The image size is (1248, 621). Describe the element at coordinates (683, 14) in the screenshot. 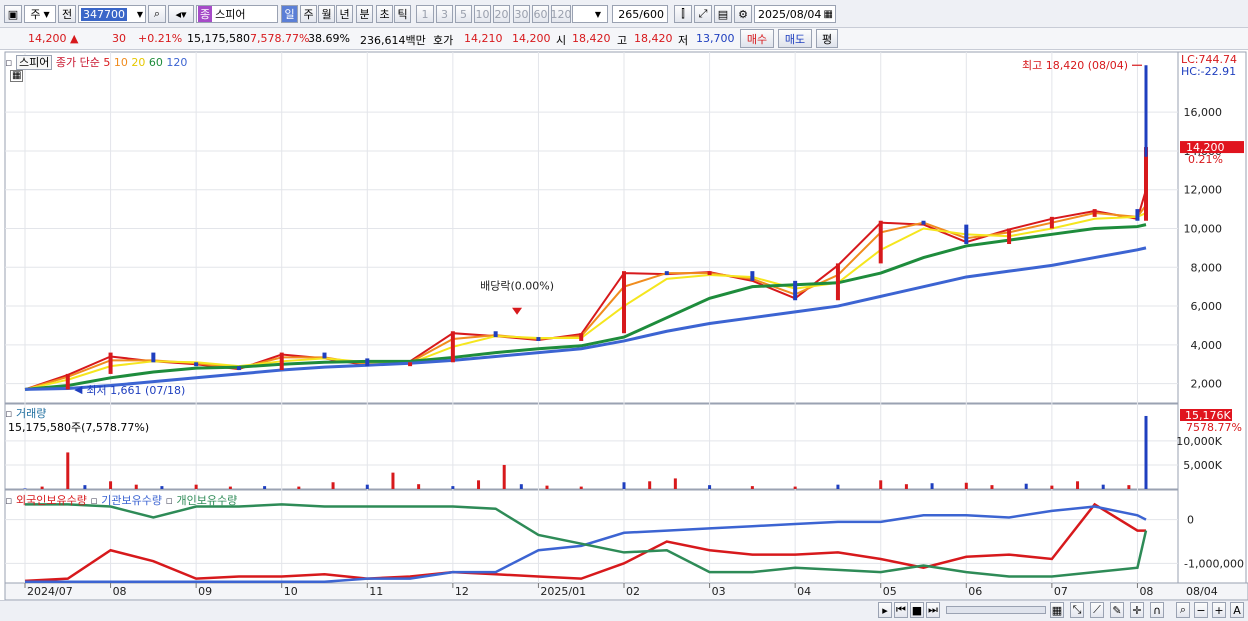

I see `candle-icon: ⫿` at that location.